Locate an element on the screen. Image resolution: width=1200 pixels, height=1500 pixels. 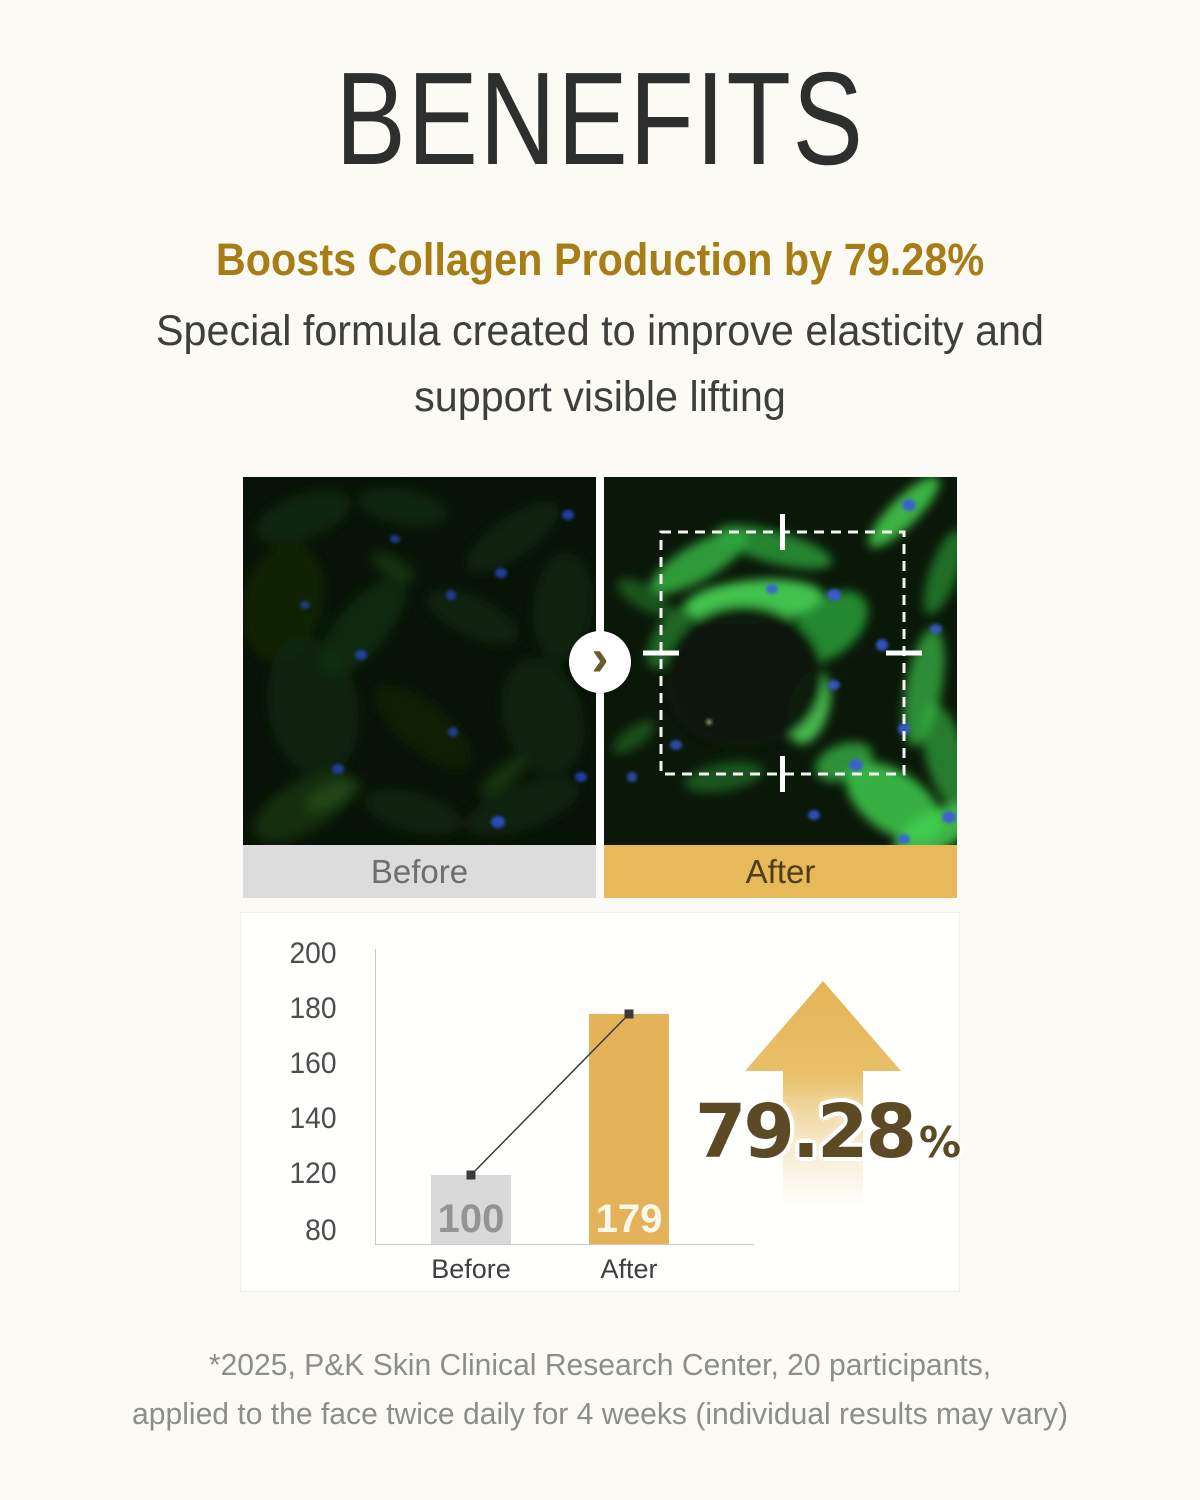
after-label: After is located at coordinates (780, 871).